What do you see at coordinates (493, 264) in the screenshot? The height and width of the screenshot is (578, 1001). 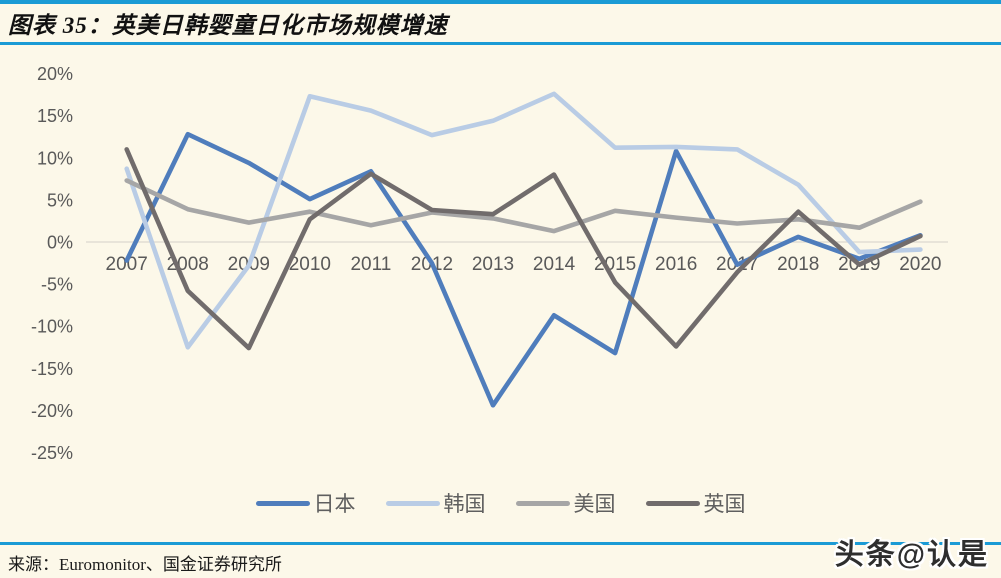 I see `x-axis-year-label: 2013` at bounding box center [493, 264].